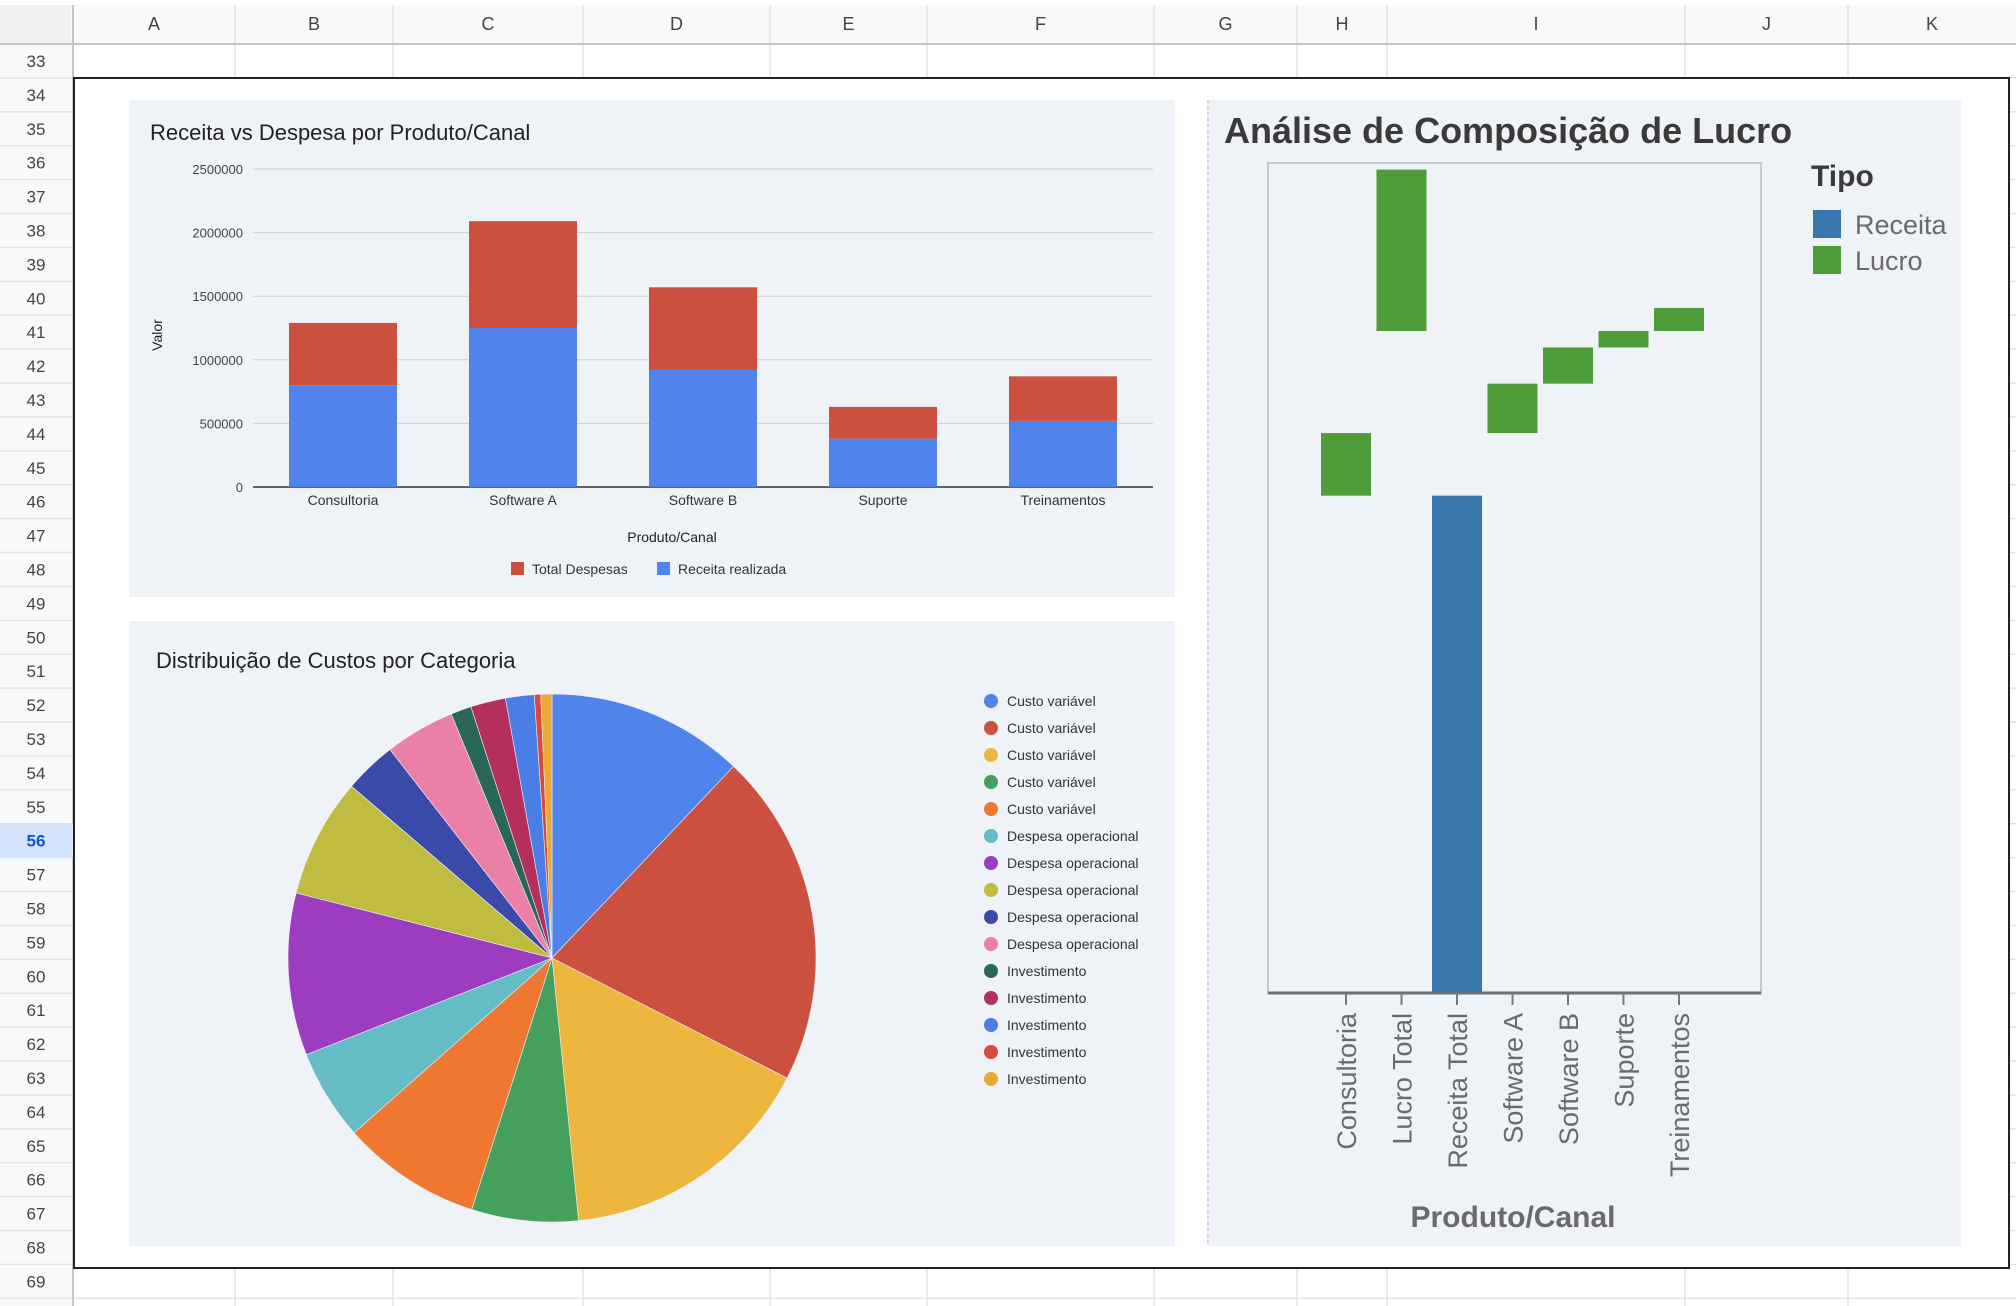 This screenshot has height=1306, width=2016. What do you see at coordinates (36, 366) in the screenshot?
I see `row-header-42: 42` at bounding box center [36, 366].